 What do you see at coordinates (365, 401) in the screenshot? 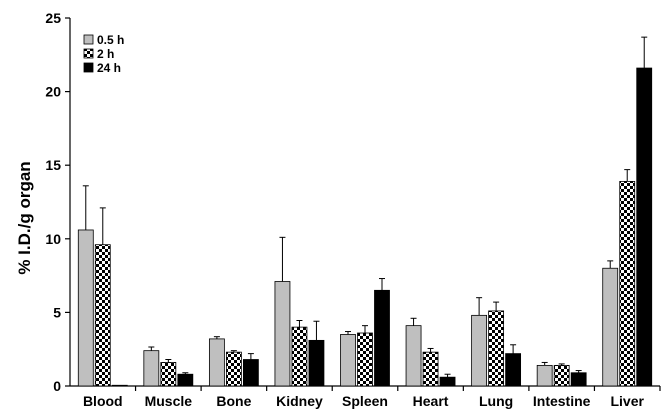
I see `x-tick-label-spleen: Spleen` at bounding box center [365, 401].